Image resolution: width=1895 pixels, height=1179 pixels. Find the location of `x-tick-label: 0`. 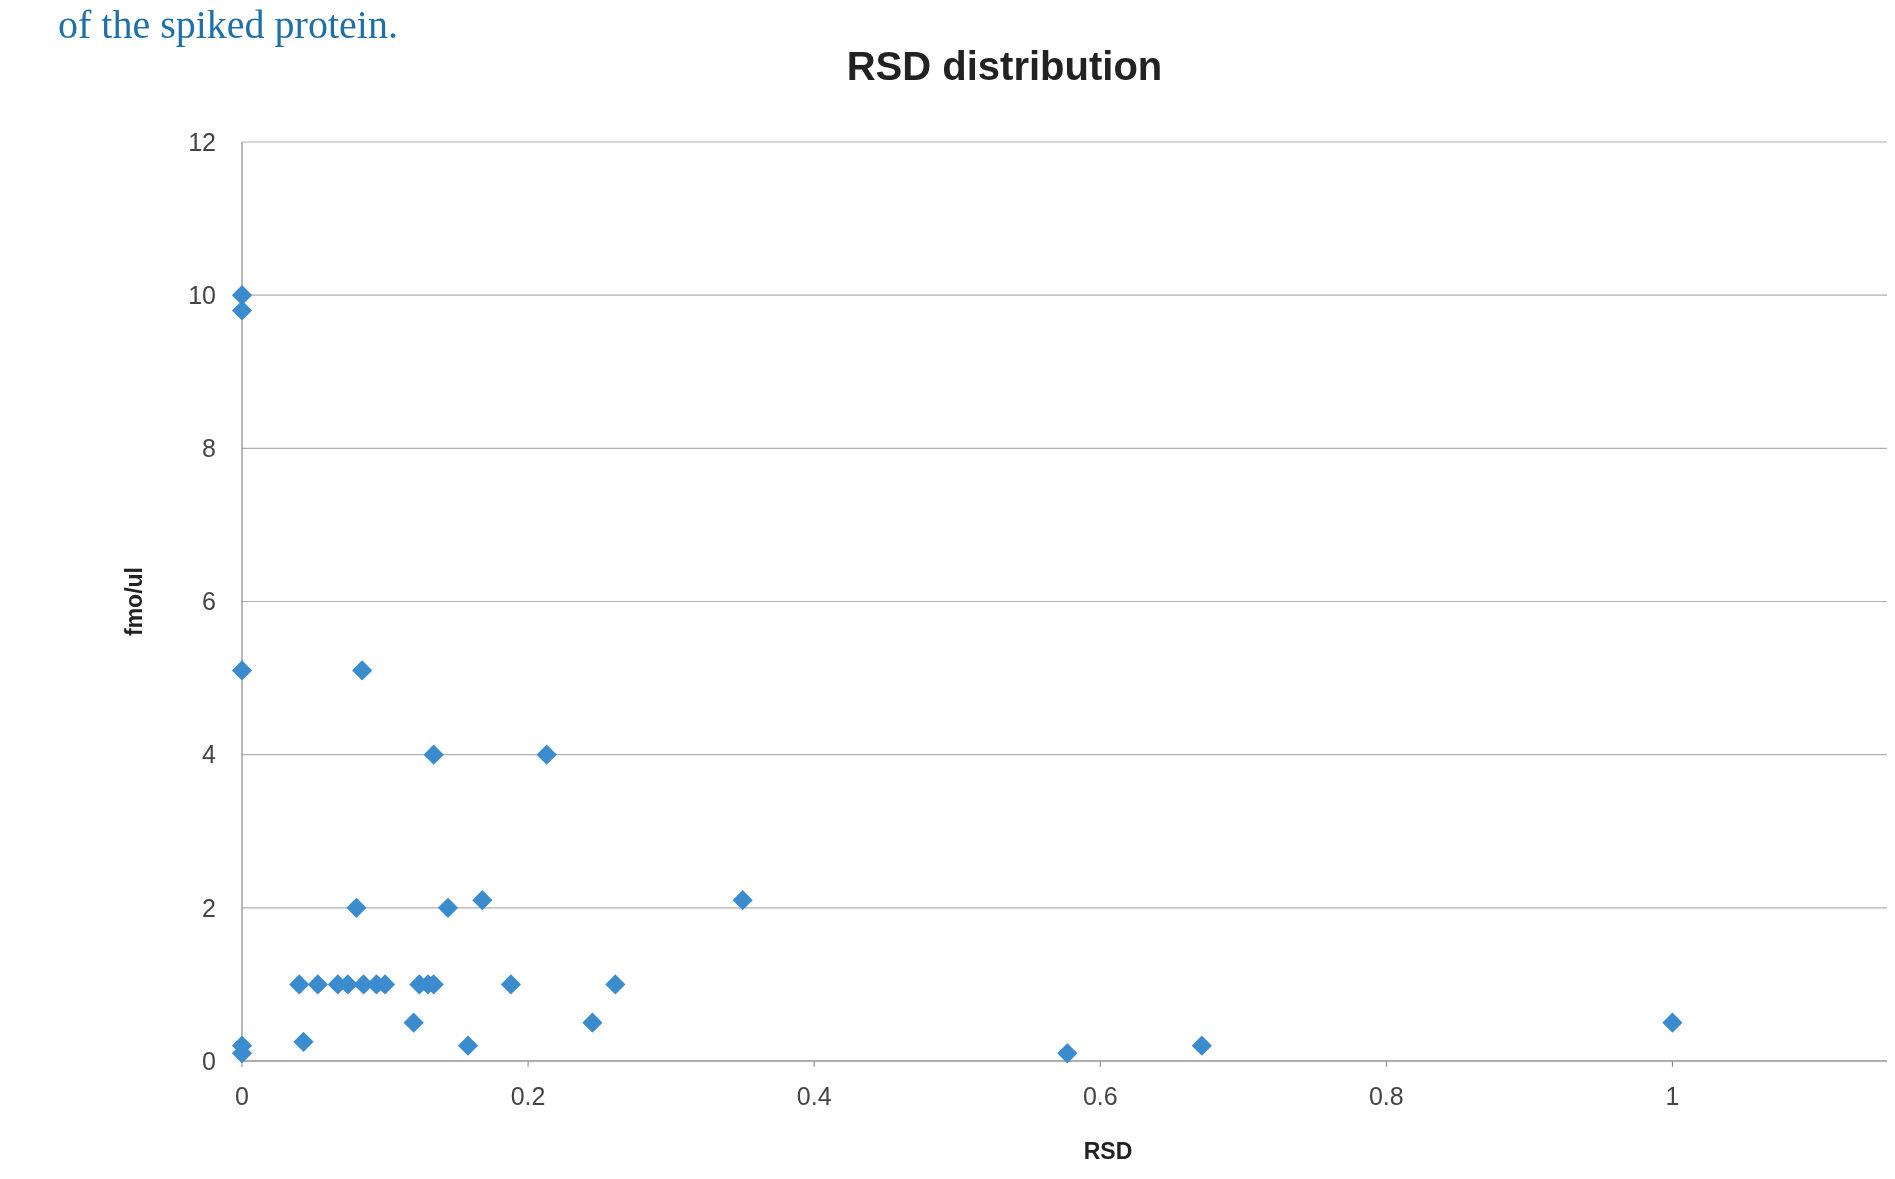

x-tick-label: 0 is located at coordinates (242, 1096).